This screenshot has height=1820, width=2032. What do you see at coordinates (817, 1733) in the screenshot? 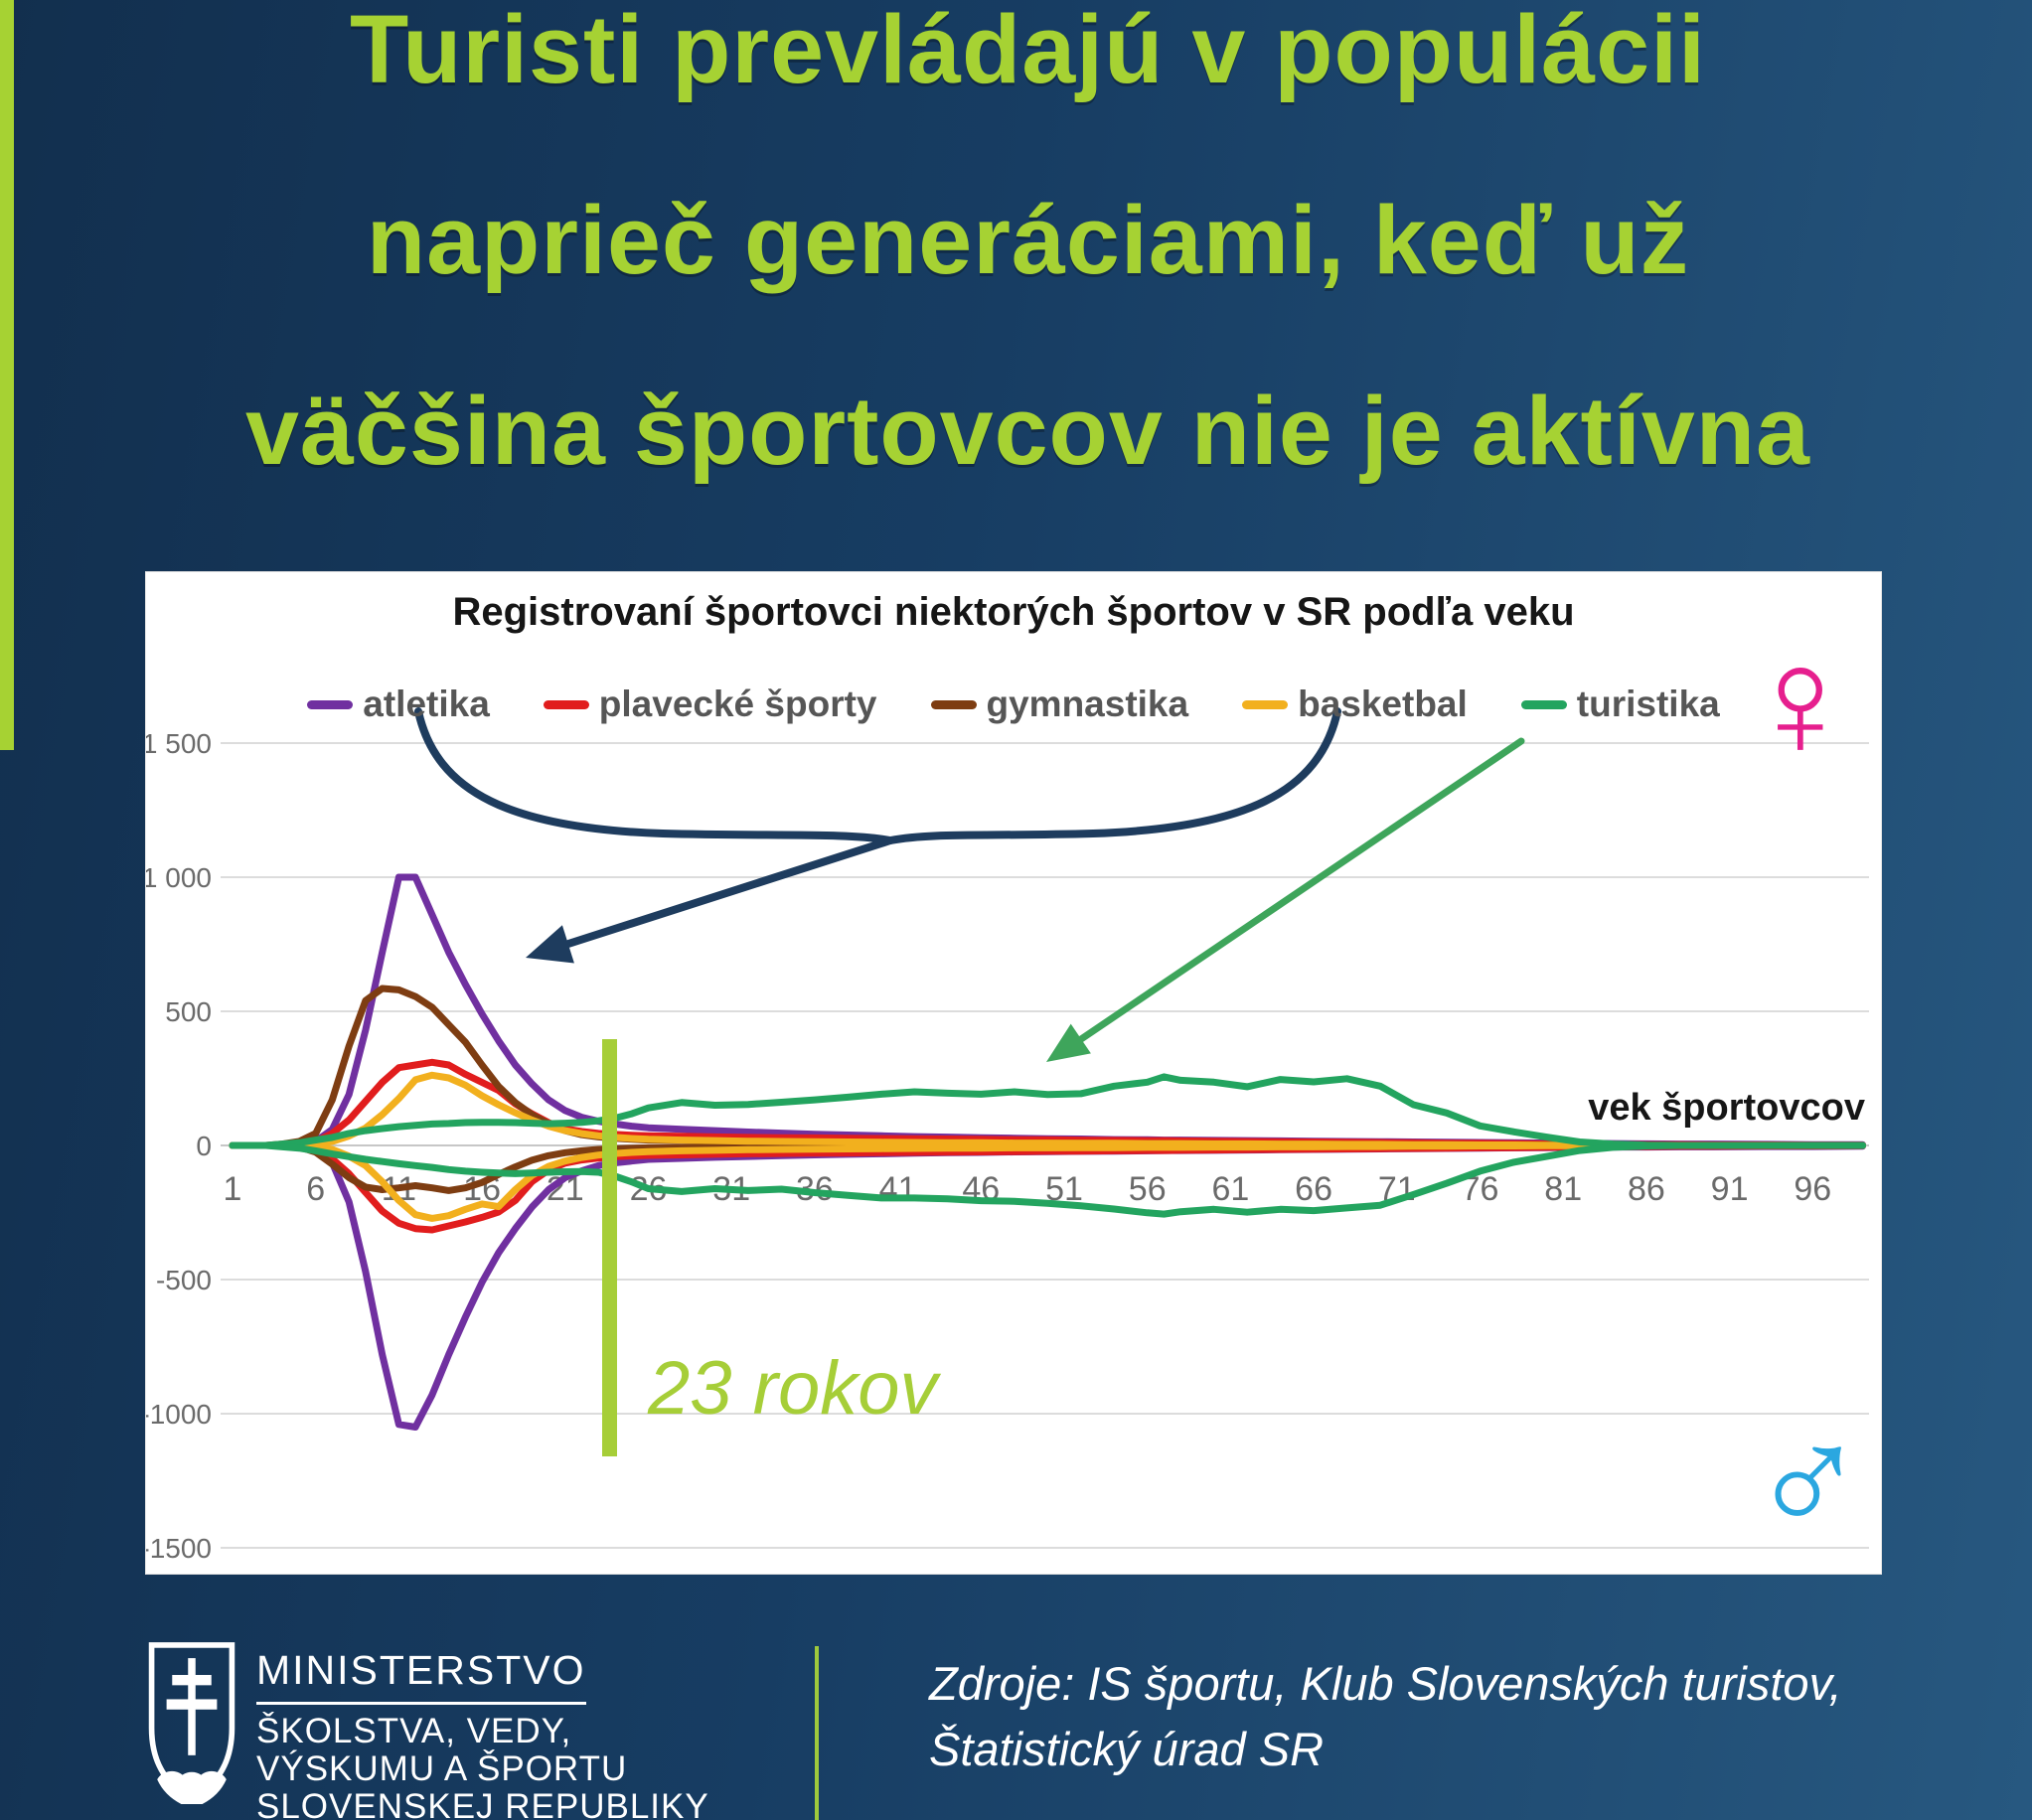
I see `footer-divider` at bounding box center [817, 1733].